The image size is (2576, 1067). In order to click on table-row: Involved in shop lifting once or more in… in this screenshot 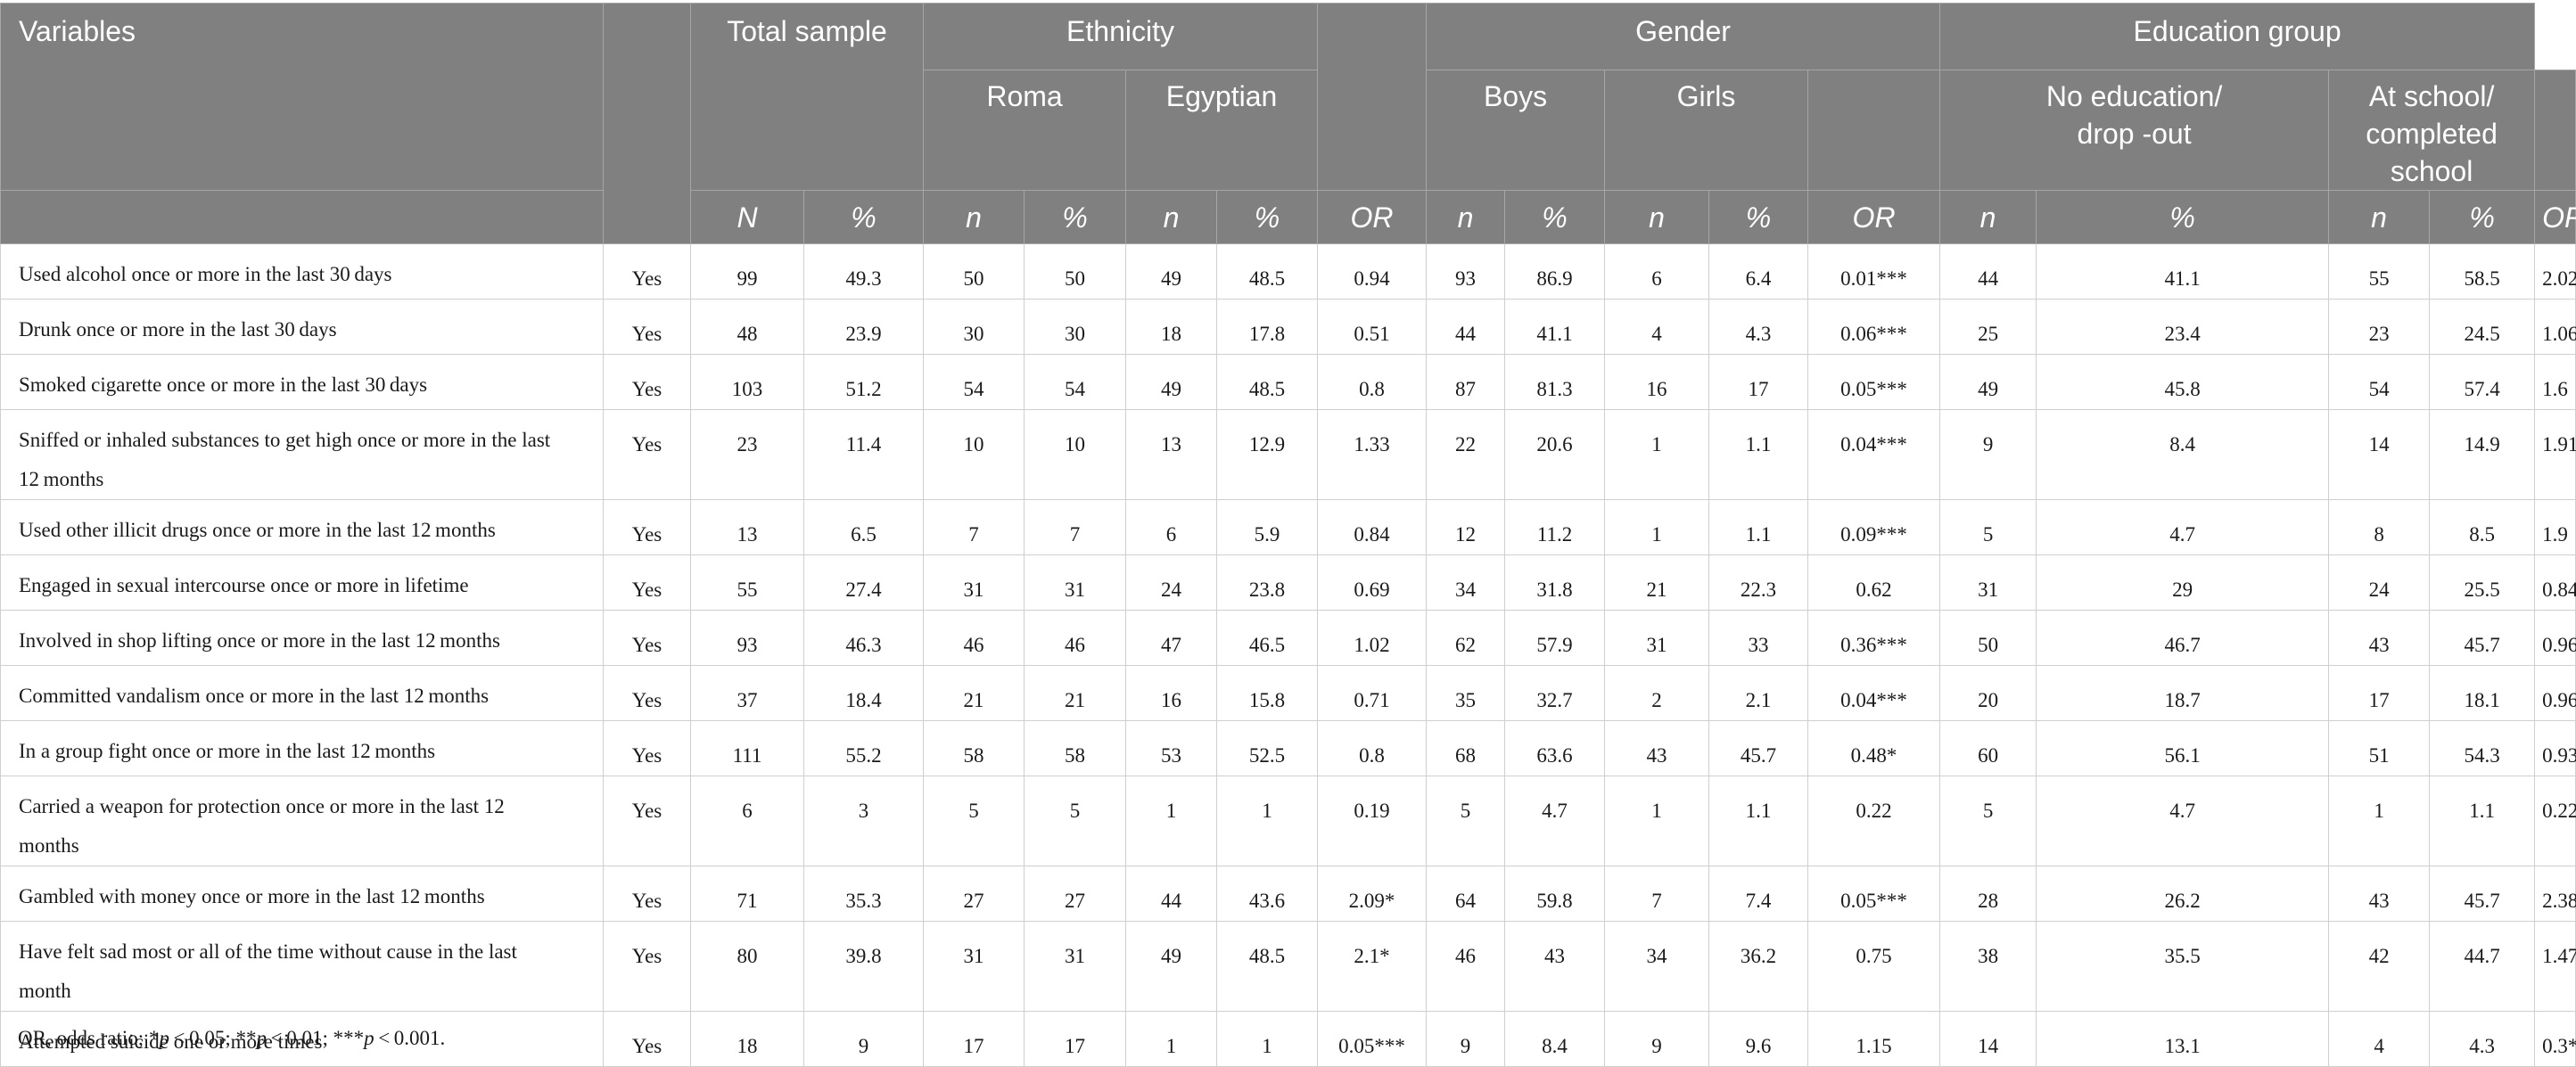, I will do `click(1288, 638)`.